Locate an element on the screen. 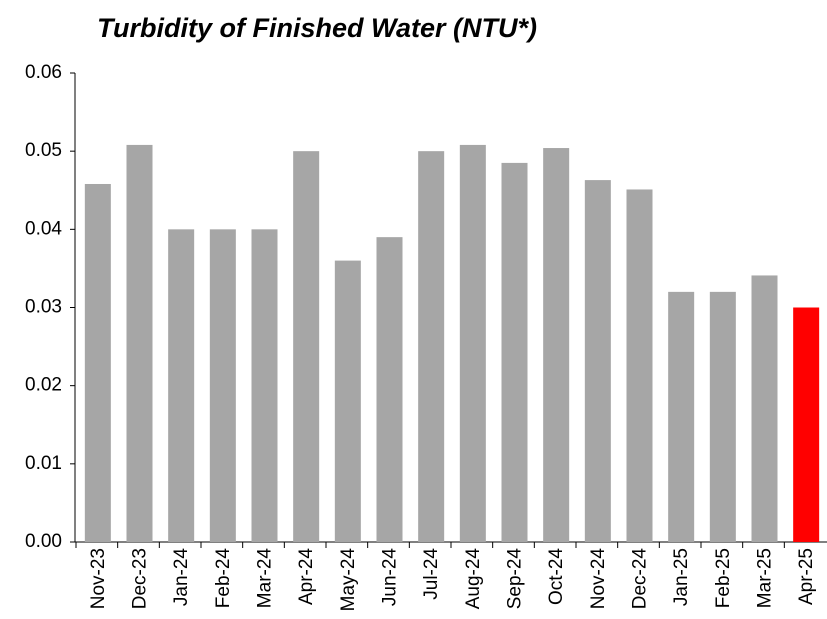  x-tick-label: Jan-25 is located at coordinates (681, 577).